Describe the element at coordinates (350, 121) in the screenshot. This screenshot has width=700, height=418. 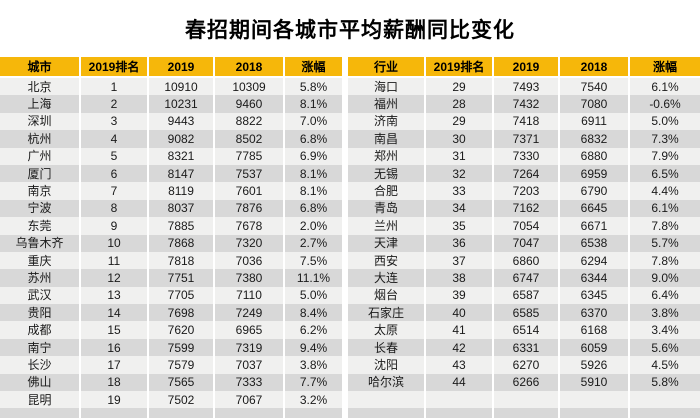
I see `table-row: 深圳 3 9443 8822 7.0% 济南 29 7418 6911 5.0%` at that location.